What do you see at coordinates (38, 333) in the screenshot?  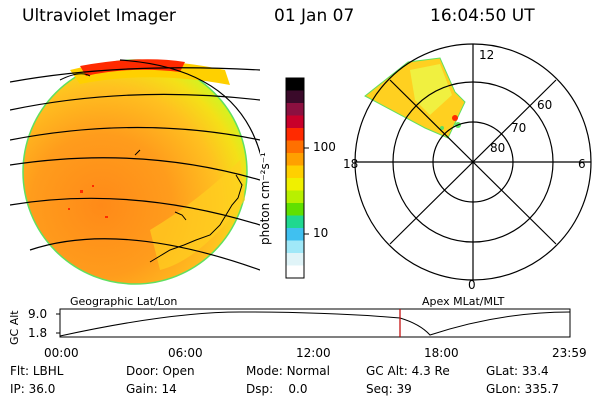 I see `timeline-ytick-low: 1.8` at bounding box center [38, 333].